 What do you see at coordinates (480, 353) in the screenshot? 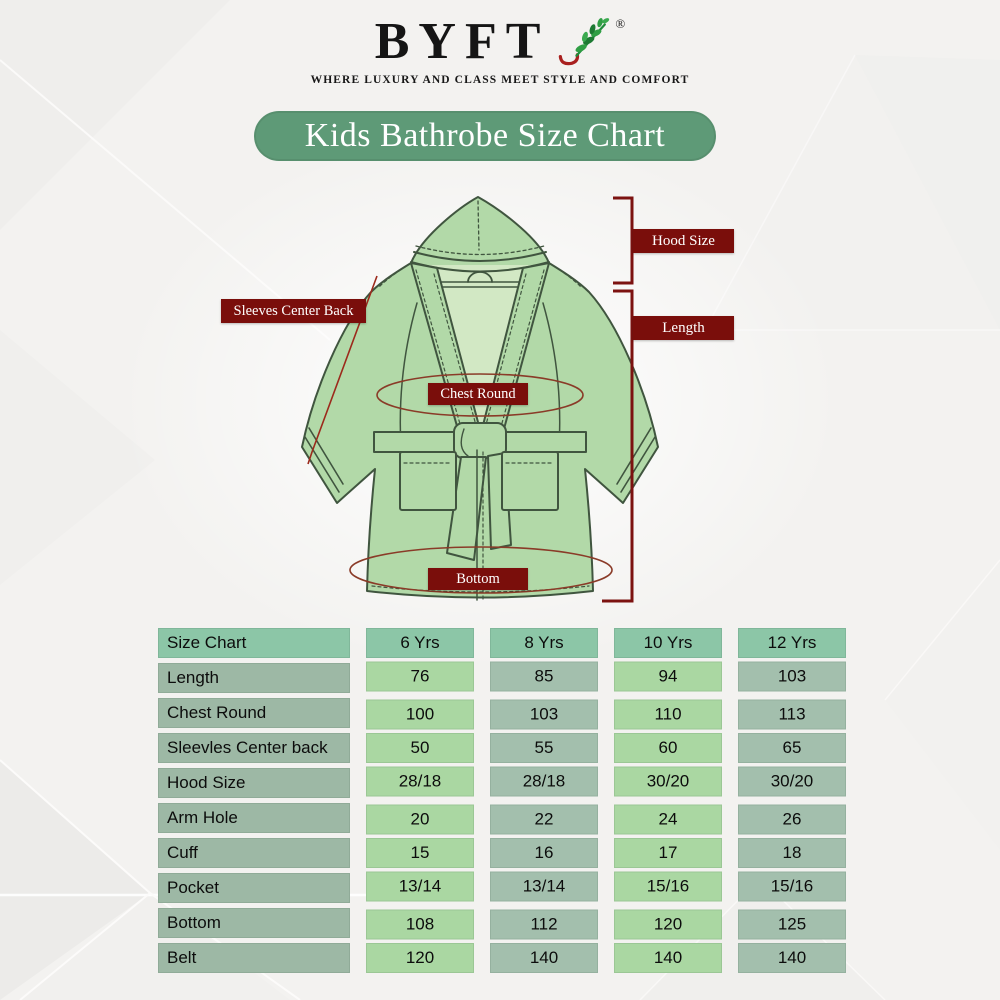
I see `robe-inner-lining` at bounding box center [480, 353].